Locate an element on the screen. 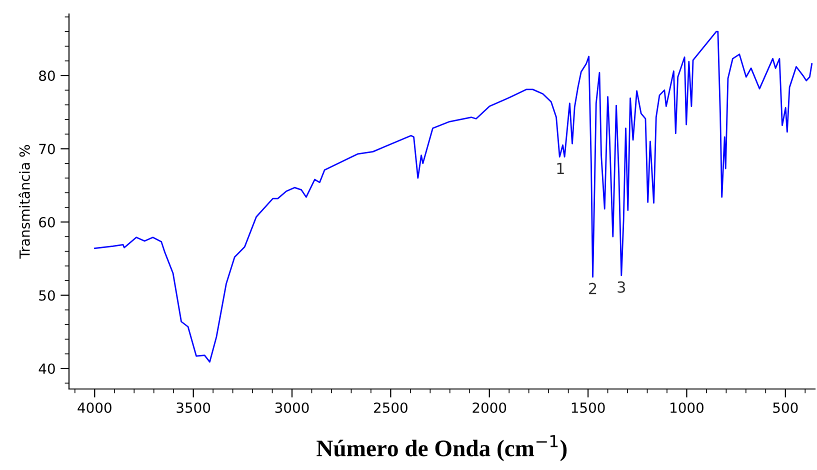 Image resolution: width=817 pixels, height=470 pixels. x-tick-label: 1000 is located at coordinates (687, 407).